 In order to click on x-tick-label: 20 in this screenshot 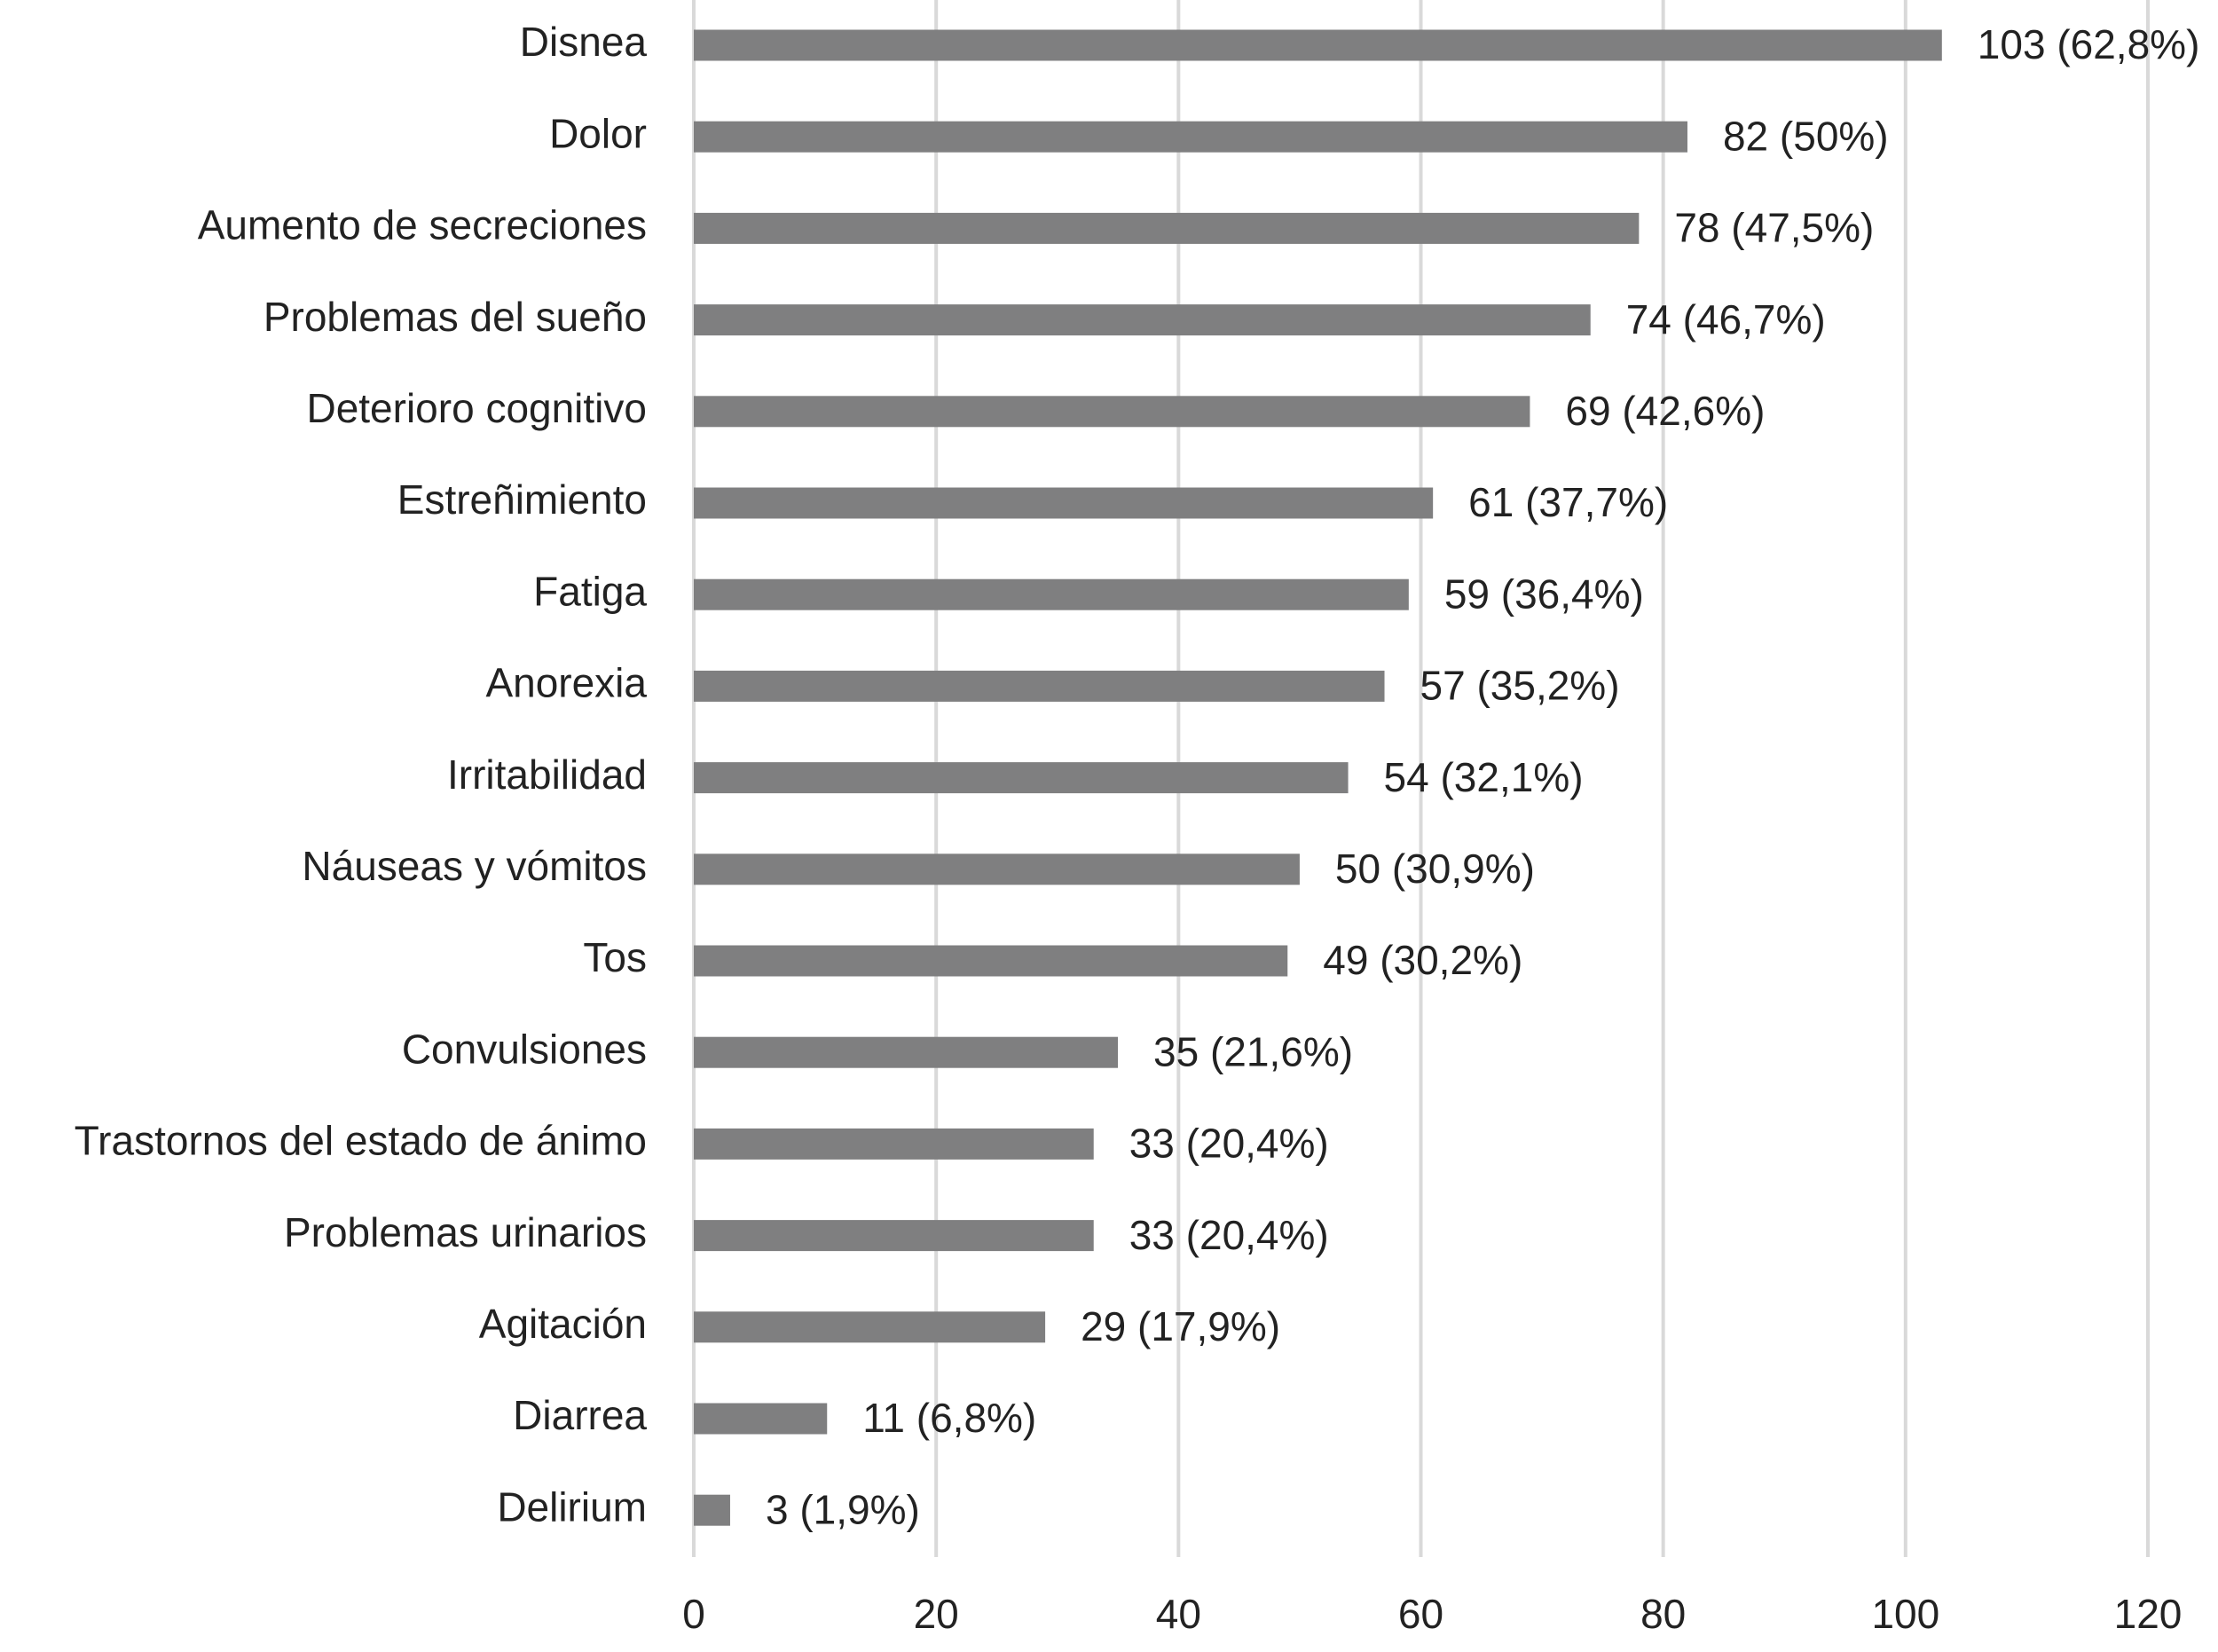, I will do `click(937, 1614)`.